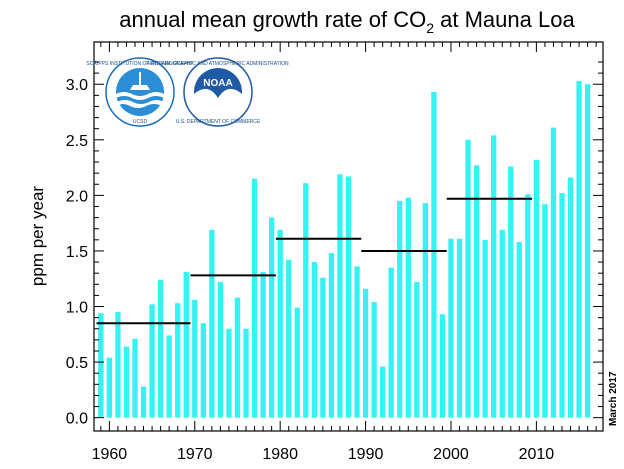 This screenshot has width=624, height=469. I want to click on y-axis-label: ppm per year, so click(37, 236).